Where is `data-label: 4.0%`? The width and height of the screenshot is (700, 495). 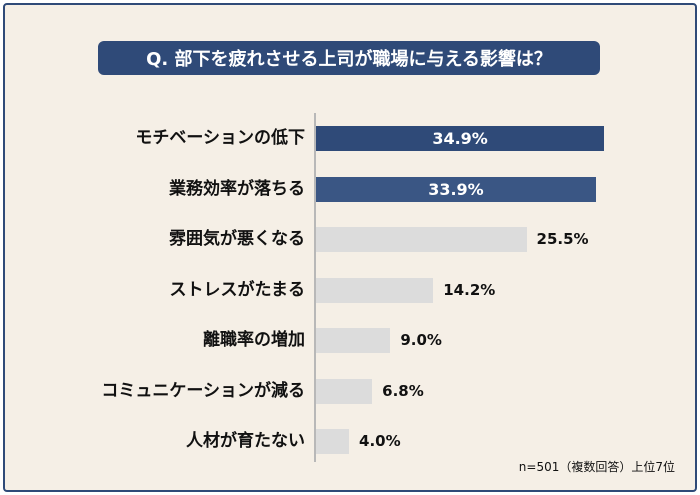 data-label: 4.0% is located at coordinates (380, 441).